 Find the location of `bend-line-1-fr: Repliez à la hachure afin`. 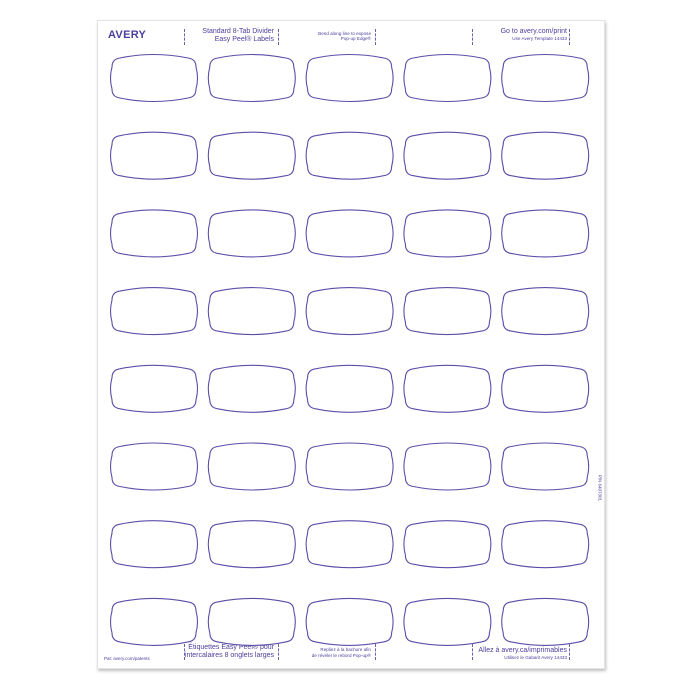

bend-line-1-fr: Repliez à la hachure afin is located at coordinates (345, 650).